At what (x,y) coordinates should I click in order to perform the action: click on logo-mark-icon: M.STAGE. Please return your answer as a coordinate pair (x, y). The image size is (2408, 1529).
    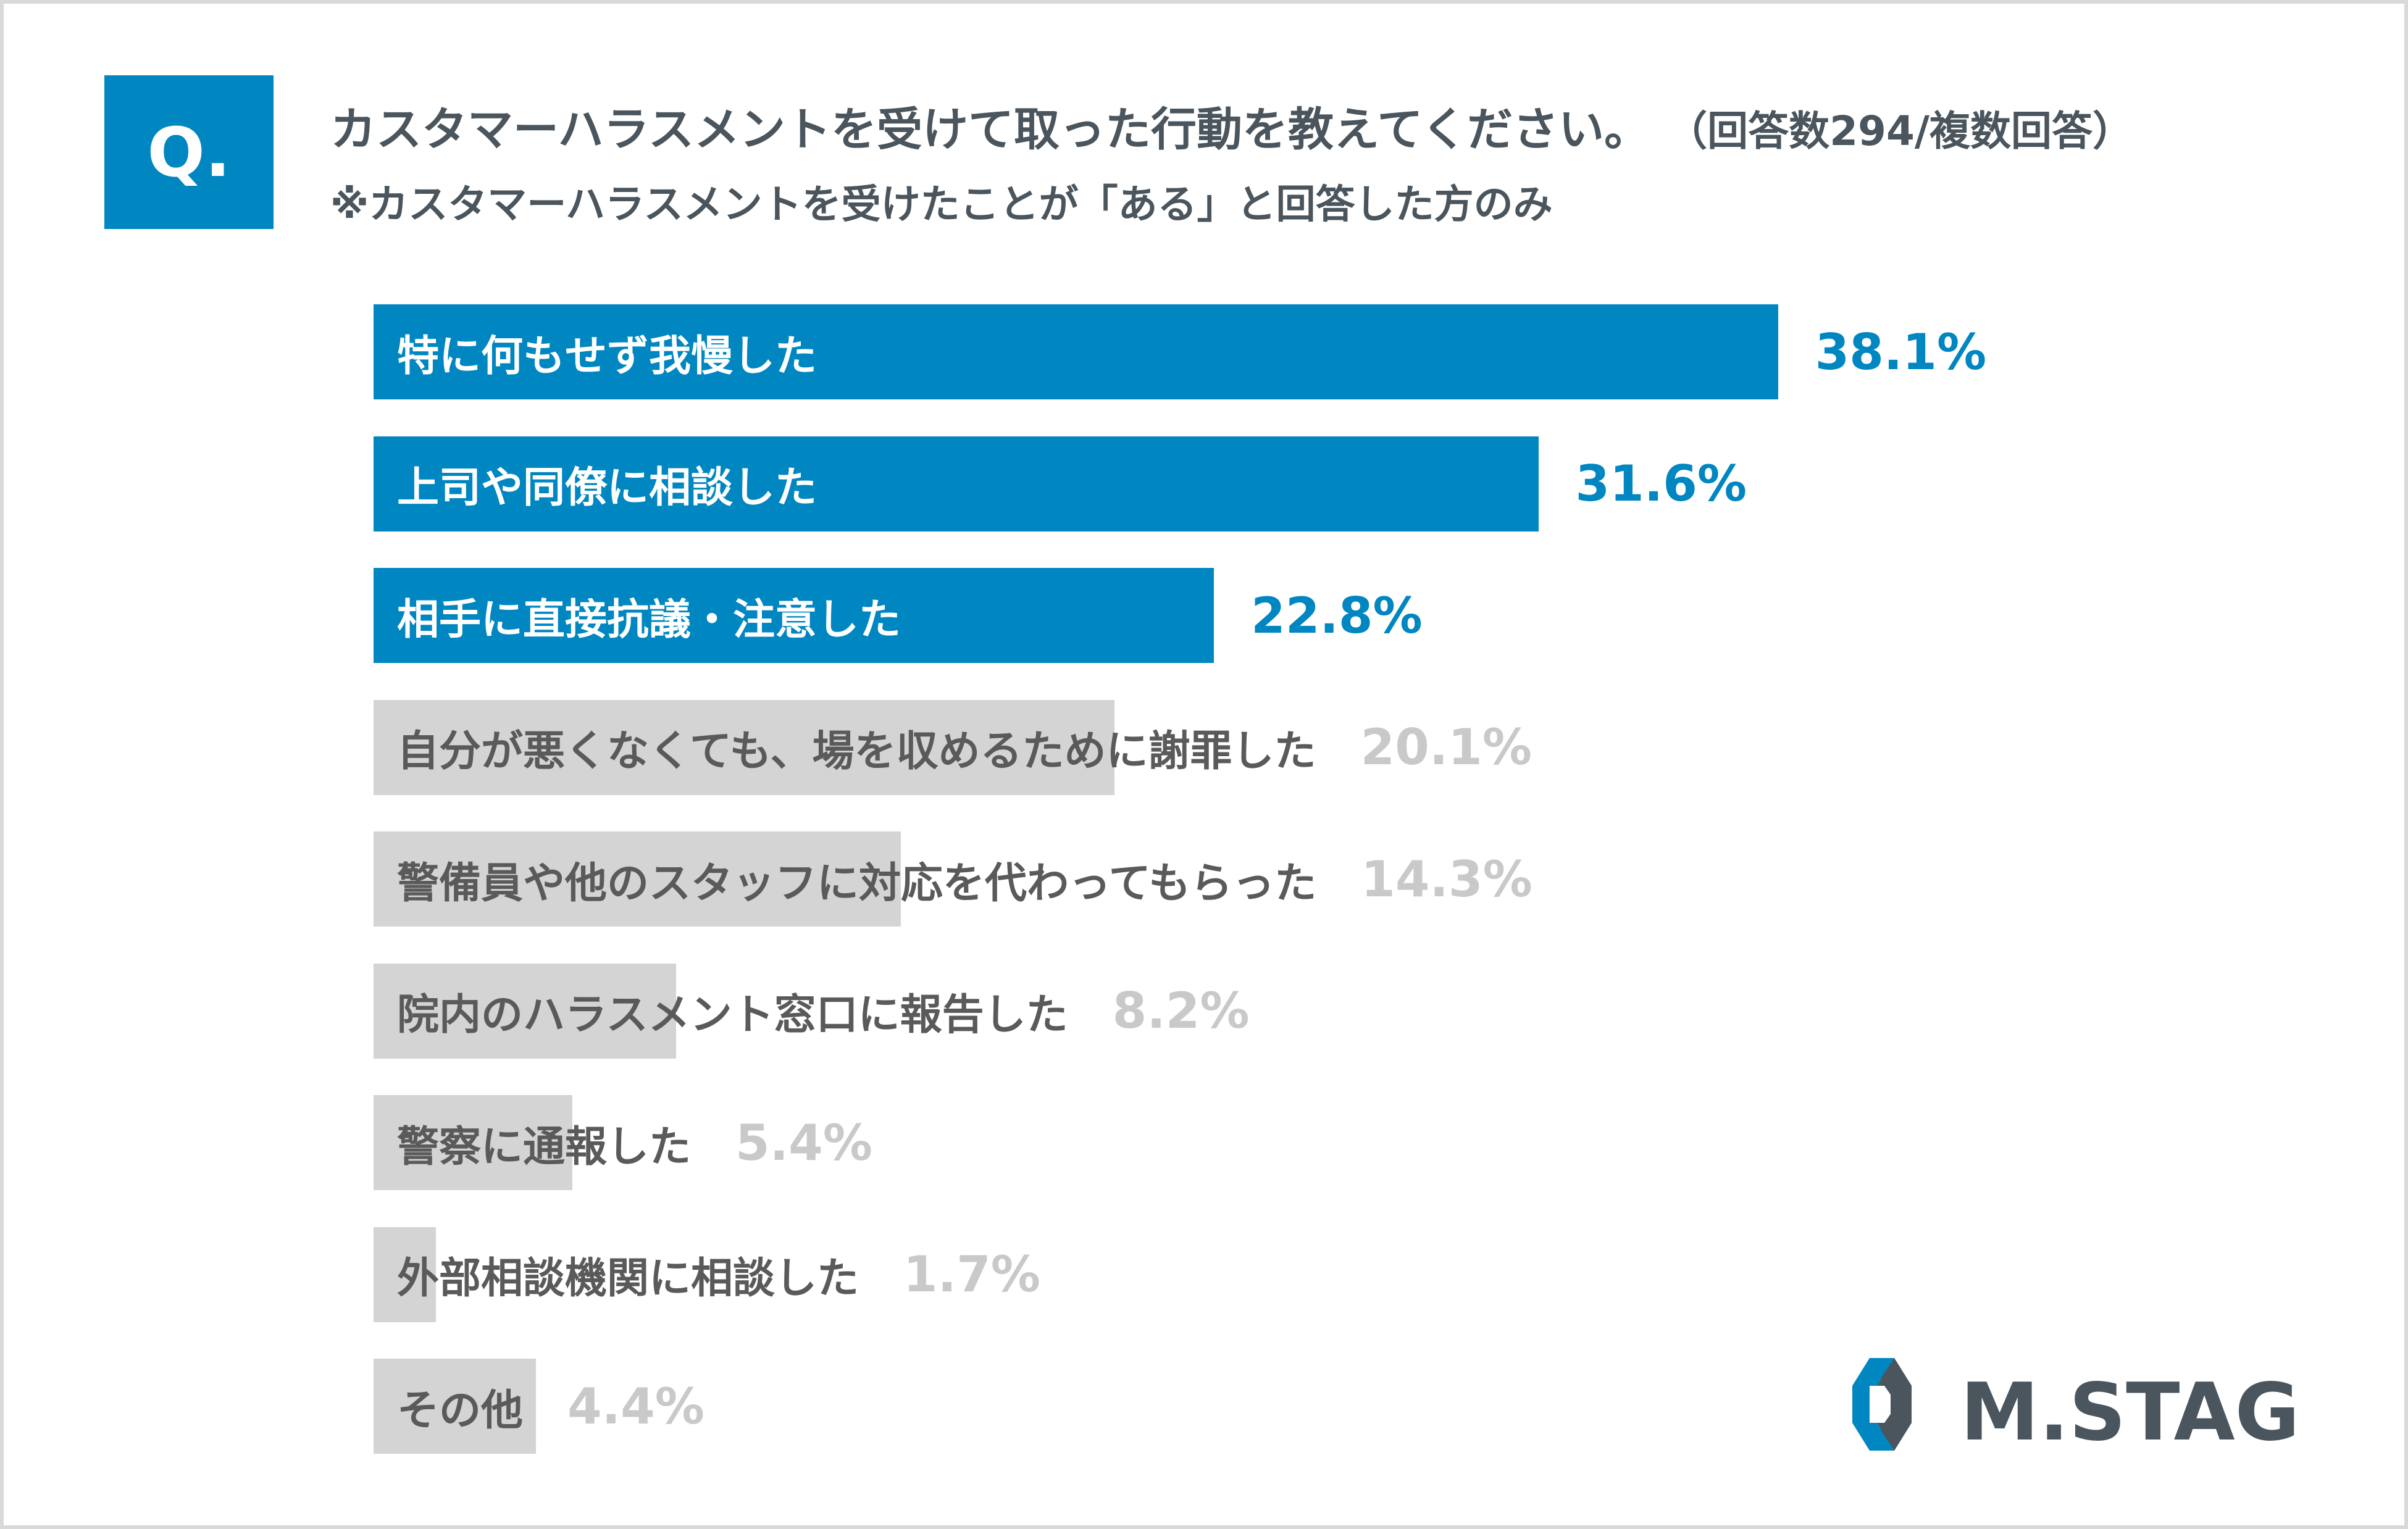
    Looking at the image, I should click on (2103, 1408).